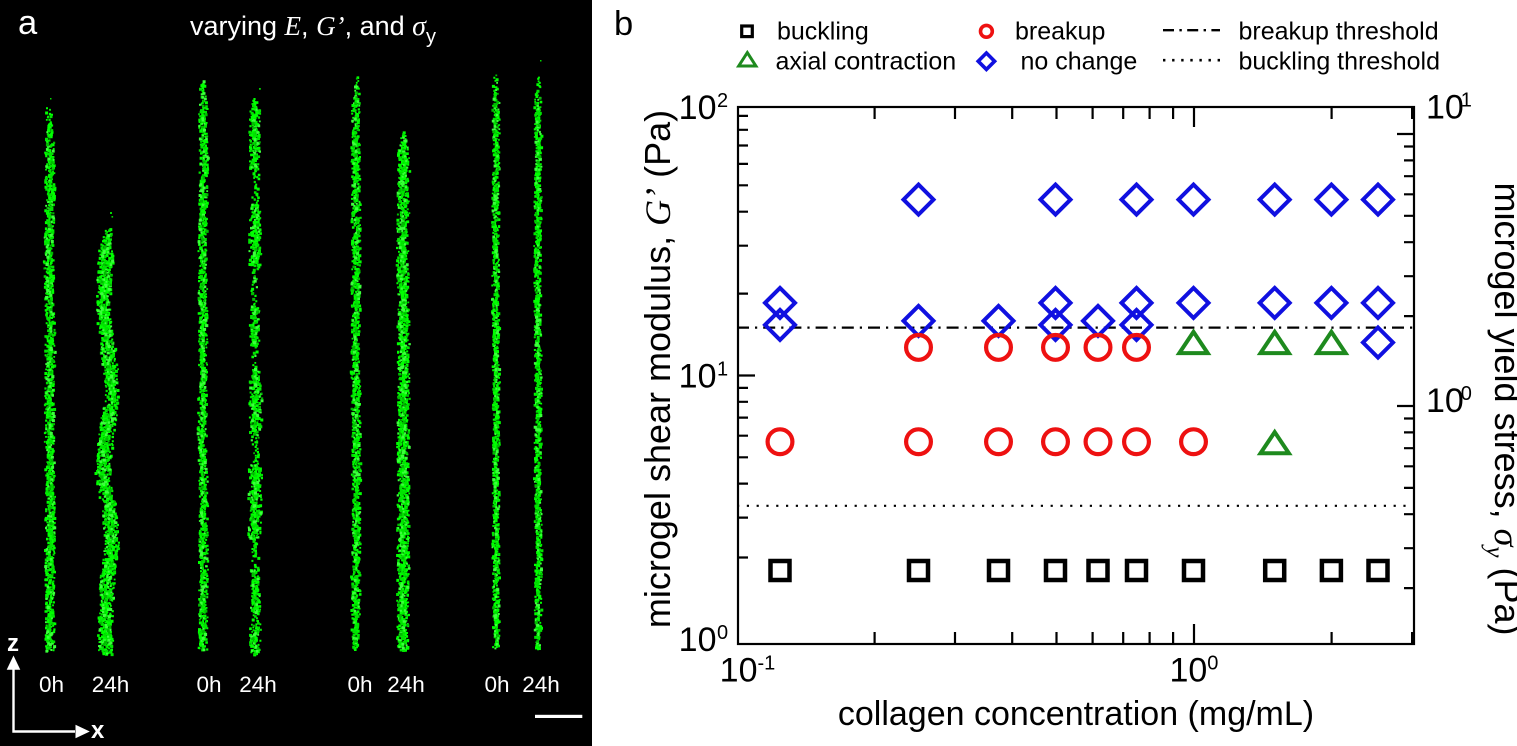 Image resolution: width=1517 pixels, height=746 pixels. Describe the element at coordinates (1340, 62) in the screenshot. I see `svg-text: buckling threshold` at that location.